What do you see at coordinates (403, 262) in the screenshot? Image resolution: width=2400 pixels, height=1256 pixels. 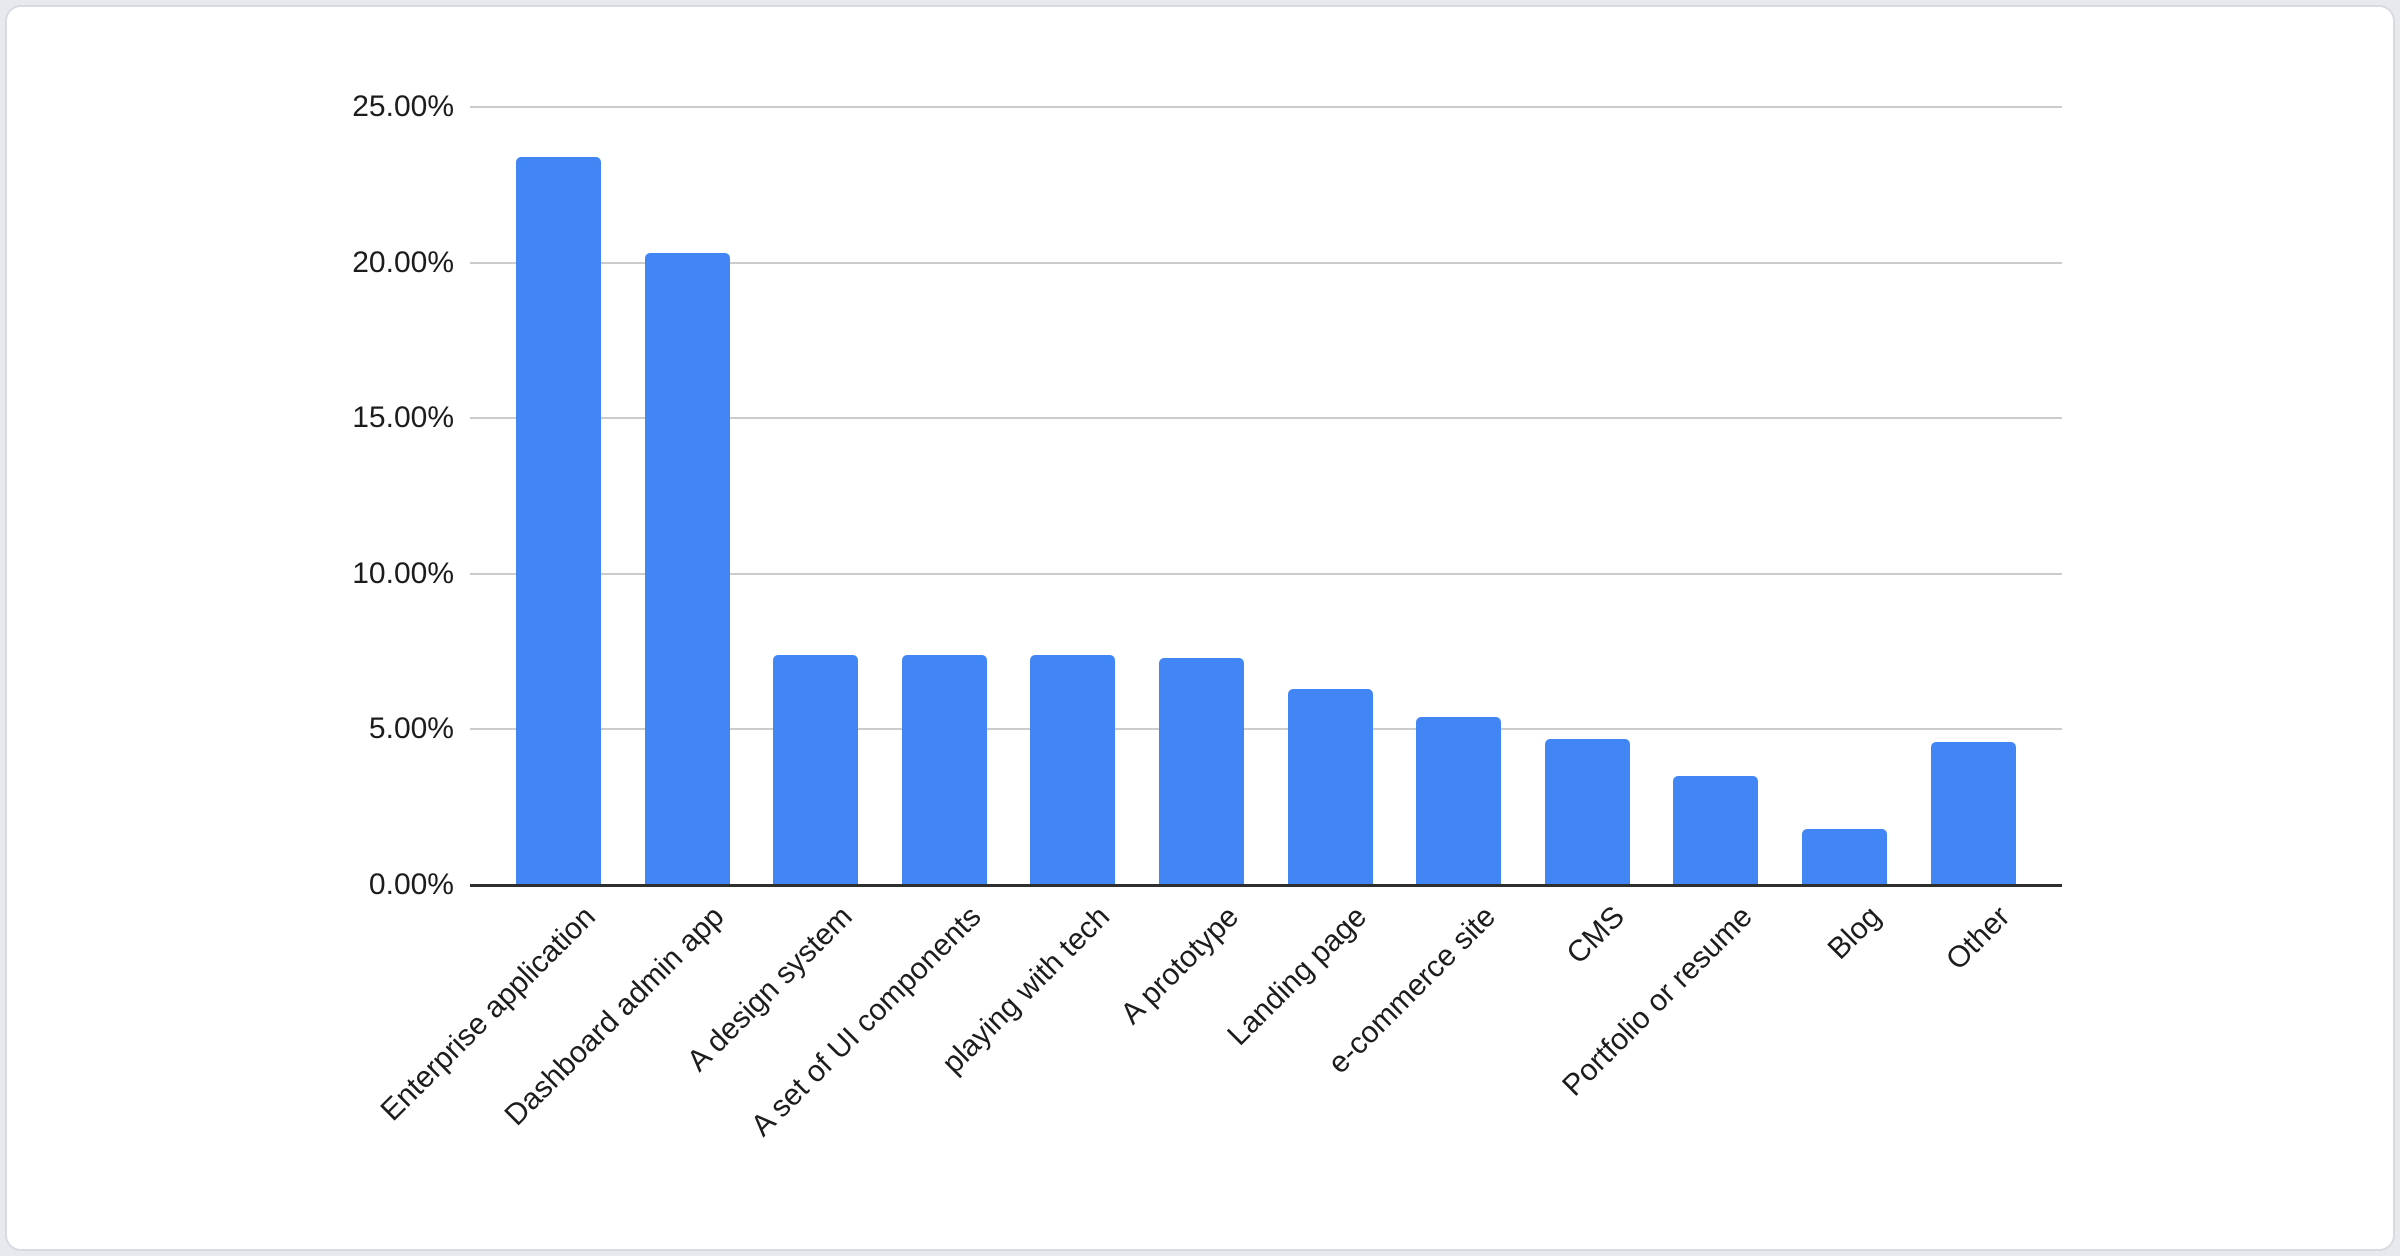 I see `y-tick-label-20.00%: 20.00%` at bounding box center [403, 262].